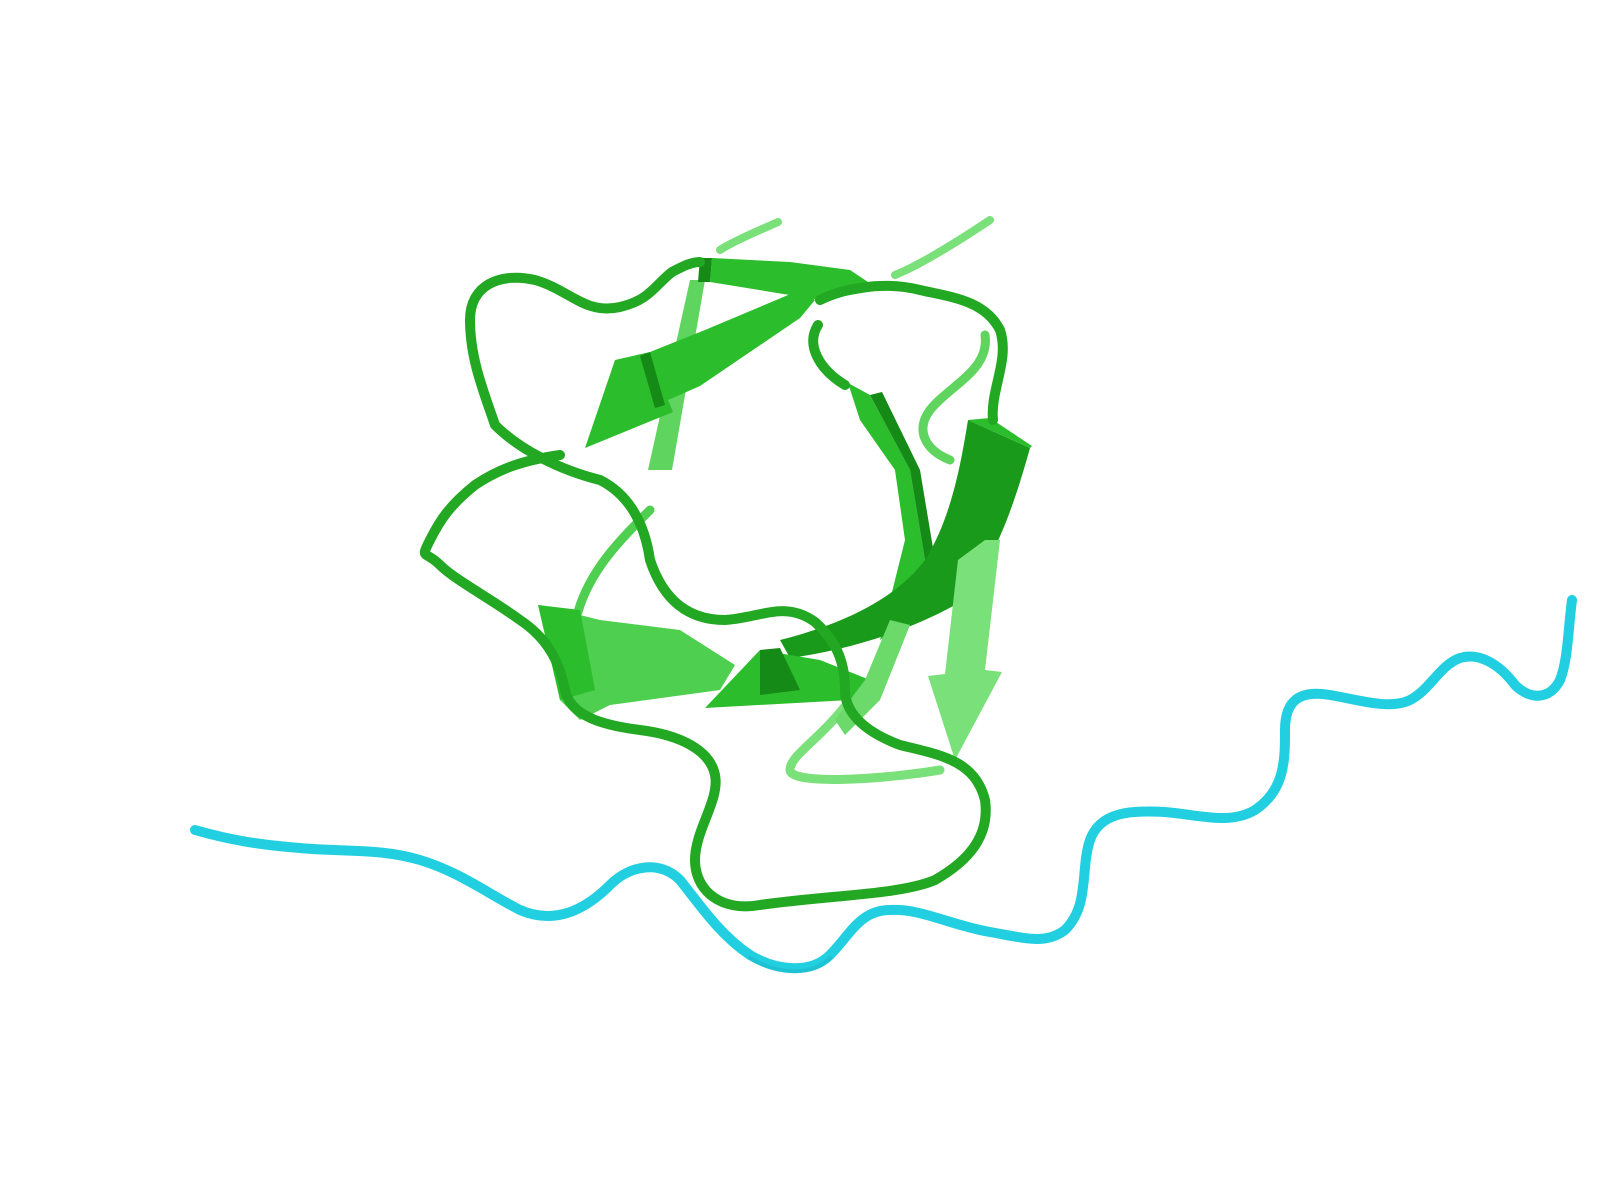 The height and width of the screenshot is (1200, 1600). I want to click on beta-strand-right-curve, so click(905, 539).